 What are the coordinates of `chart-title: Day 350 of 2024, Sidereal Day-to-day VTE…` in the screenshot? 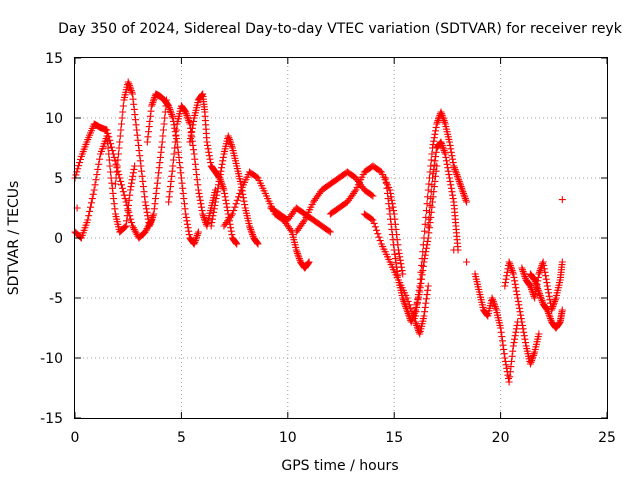 It's located at (340, 29).